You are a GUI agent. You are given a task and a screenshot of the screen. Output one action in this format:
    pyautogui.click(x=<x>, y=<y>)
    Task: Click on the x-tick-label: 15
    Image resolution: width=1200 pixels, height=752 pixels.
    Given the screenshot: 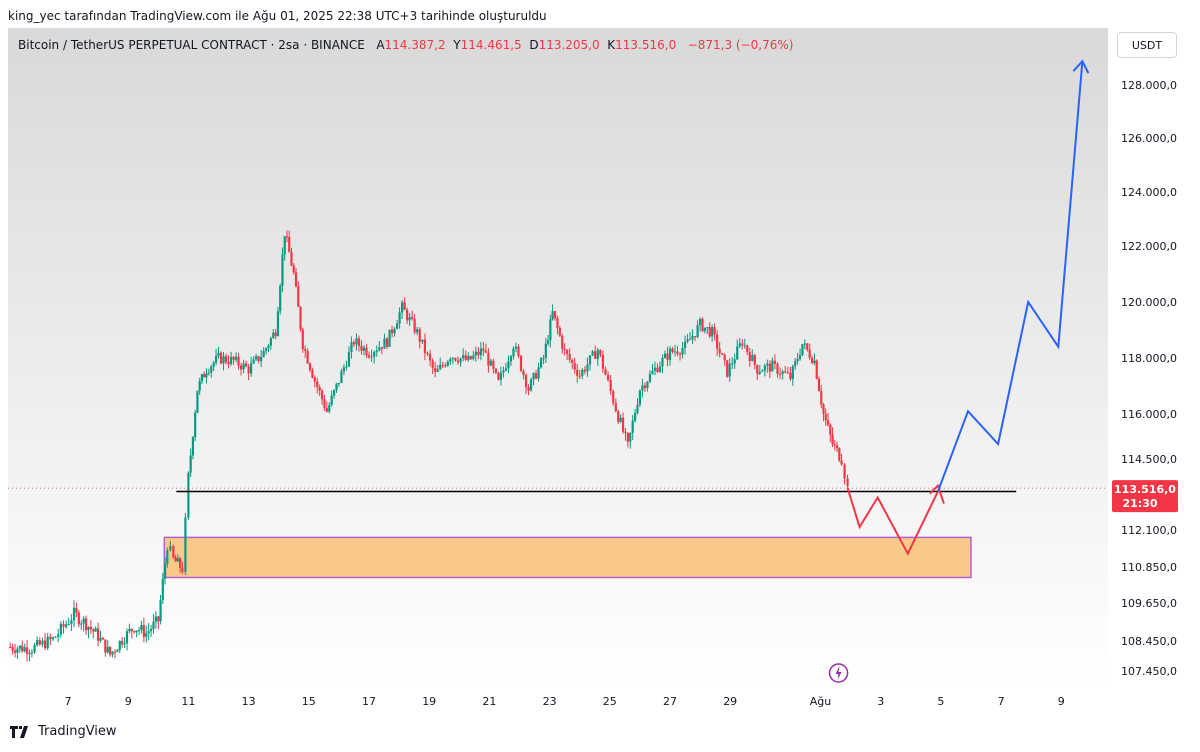 What is the action you would take?
    pyautogui.click(x=309, y=701)
    